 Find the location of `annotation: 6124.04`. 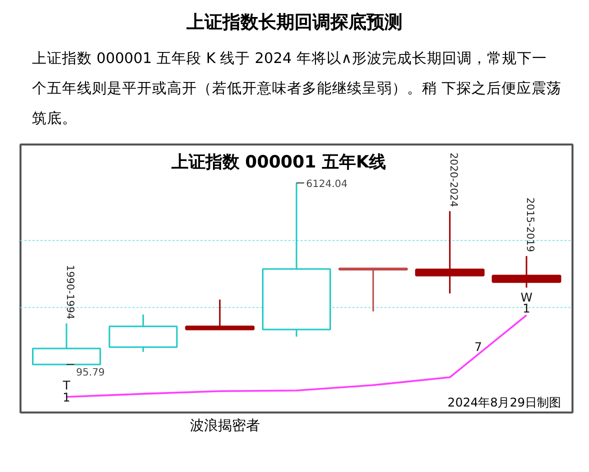

annotation: 6124.04 is located at coordinates (327, 184).